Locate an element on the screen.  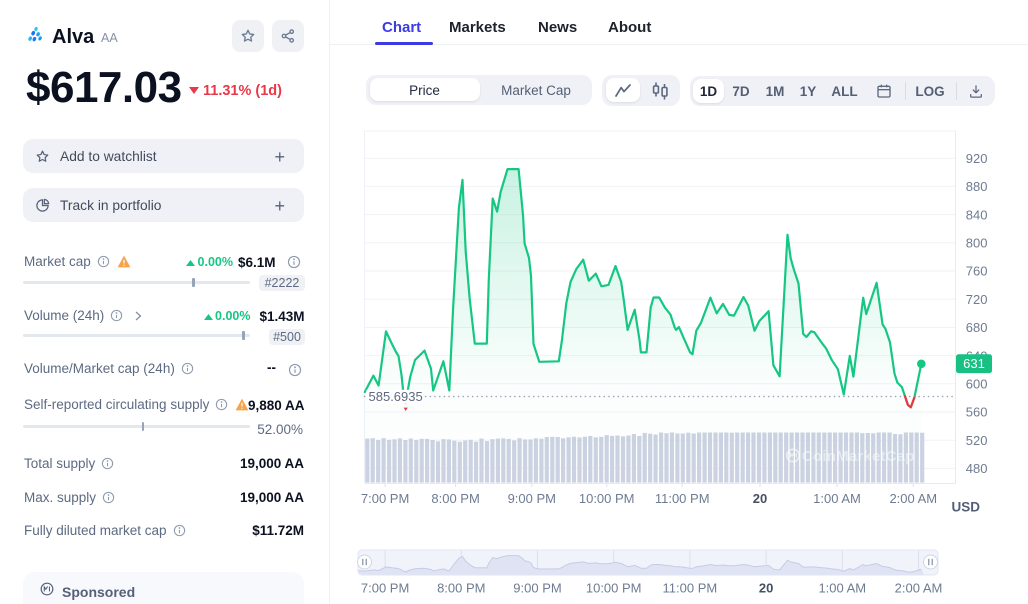
svg-text: 880 is located at coordinates (977, 186).